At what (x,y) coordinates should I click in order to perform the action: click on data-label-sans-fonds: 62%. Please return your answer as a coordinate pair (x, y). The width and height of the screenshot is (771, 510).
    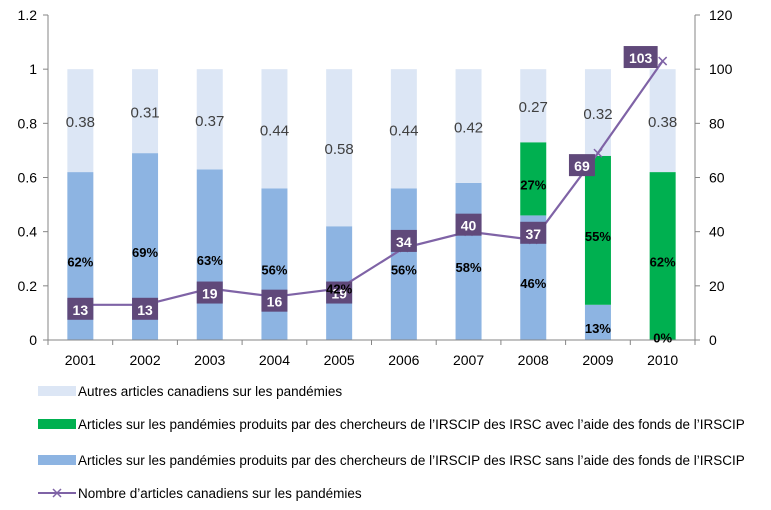
    Looking at the image, I should click on (80, 262).